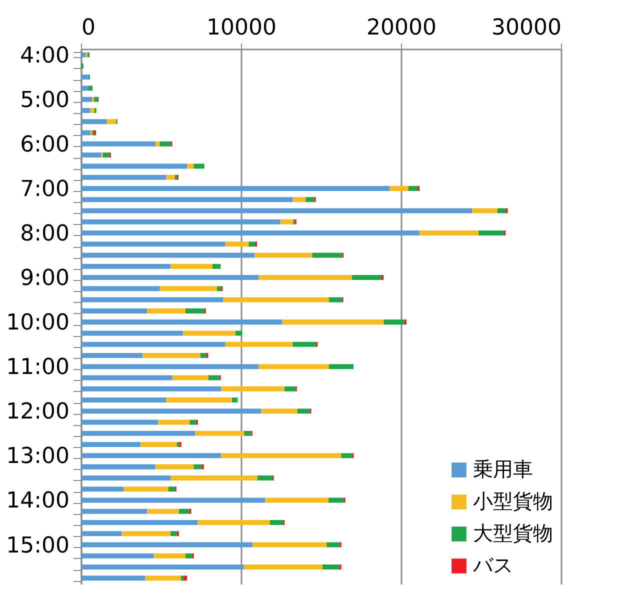  What do you see at coordinates (513, 501) in the screenshot?
I see `legend-label: 小型貨物` at bounding box center [513, 501].